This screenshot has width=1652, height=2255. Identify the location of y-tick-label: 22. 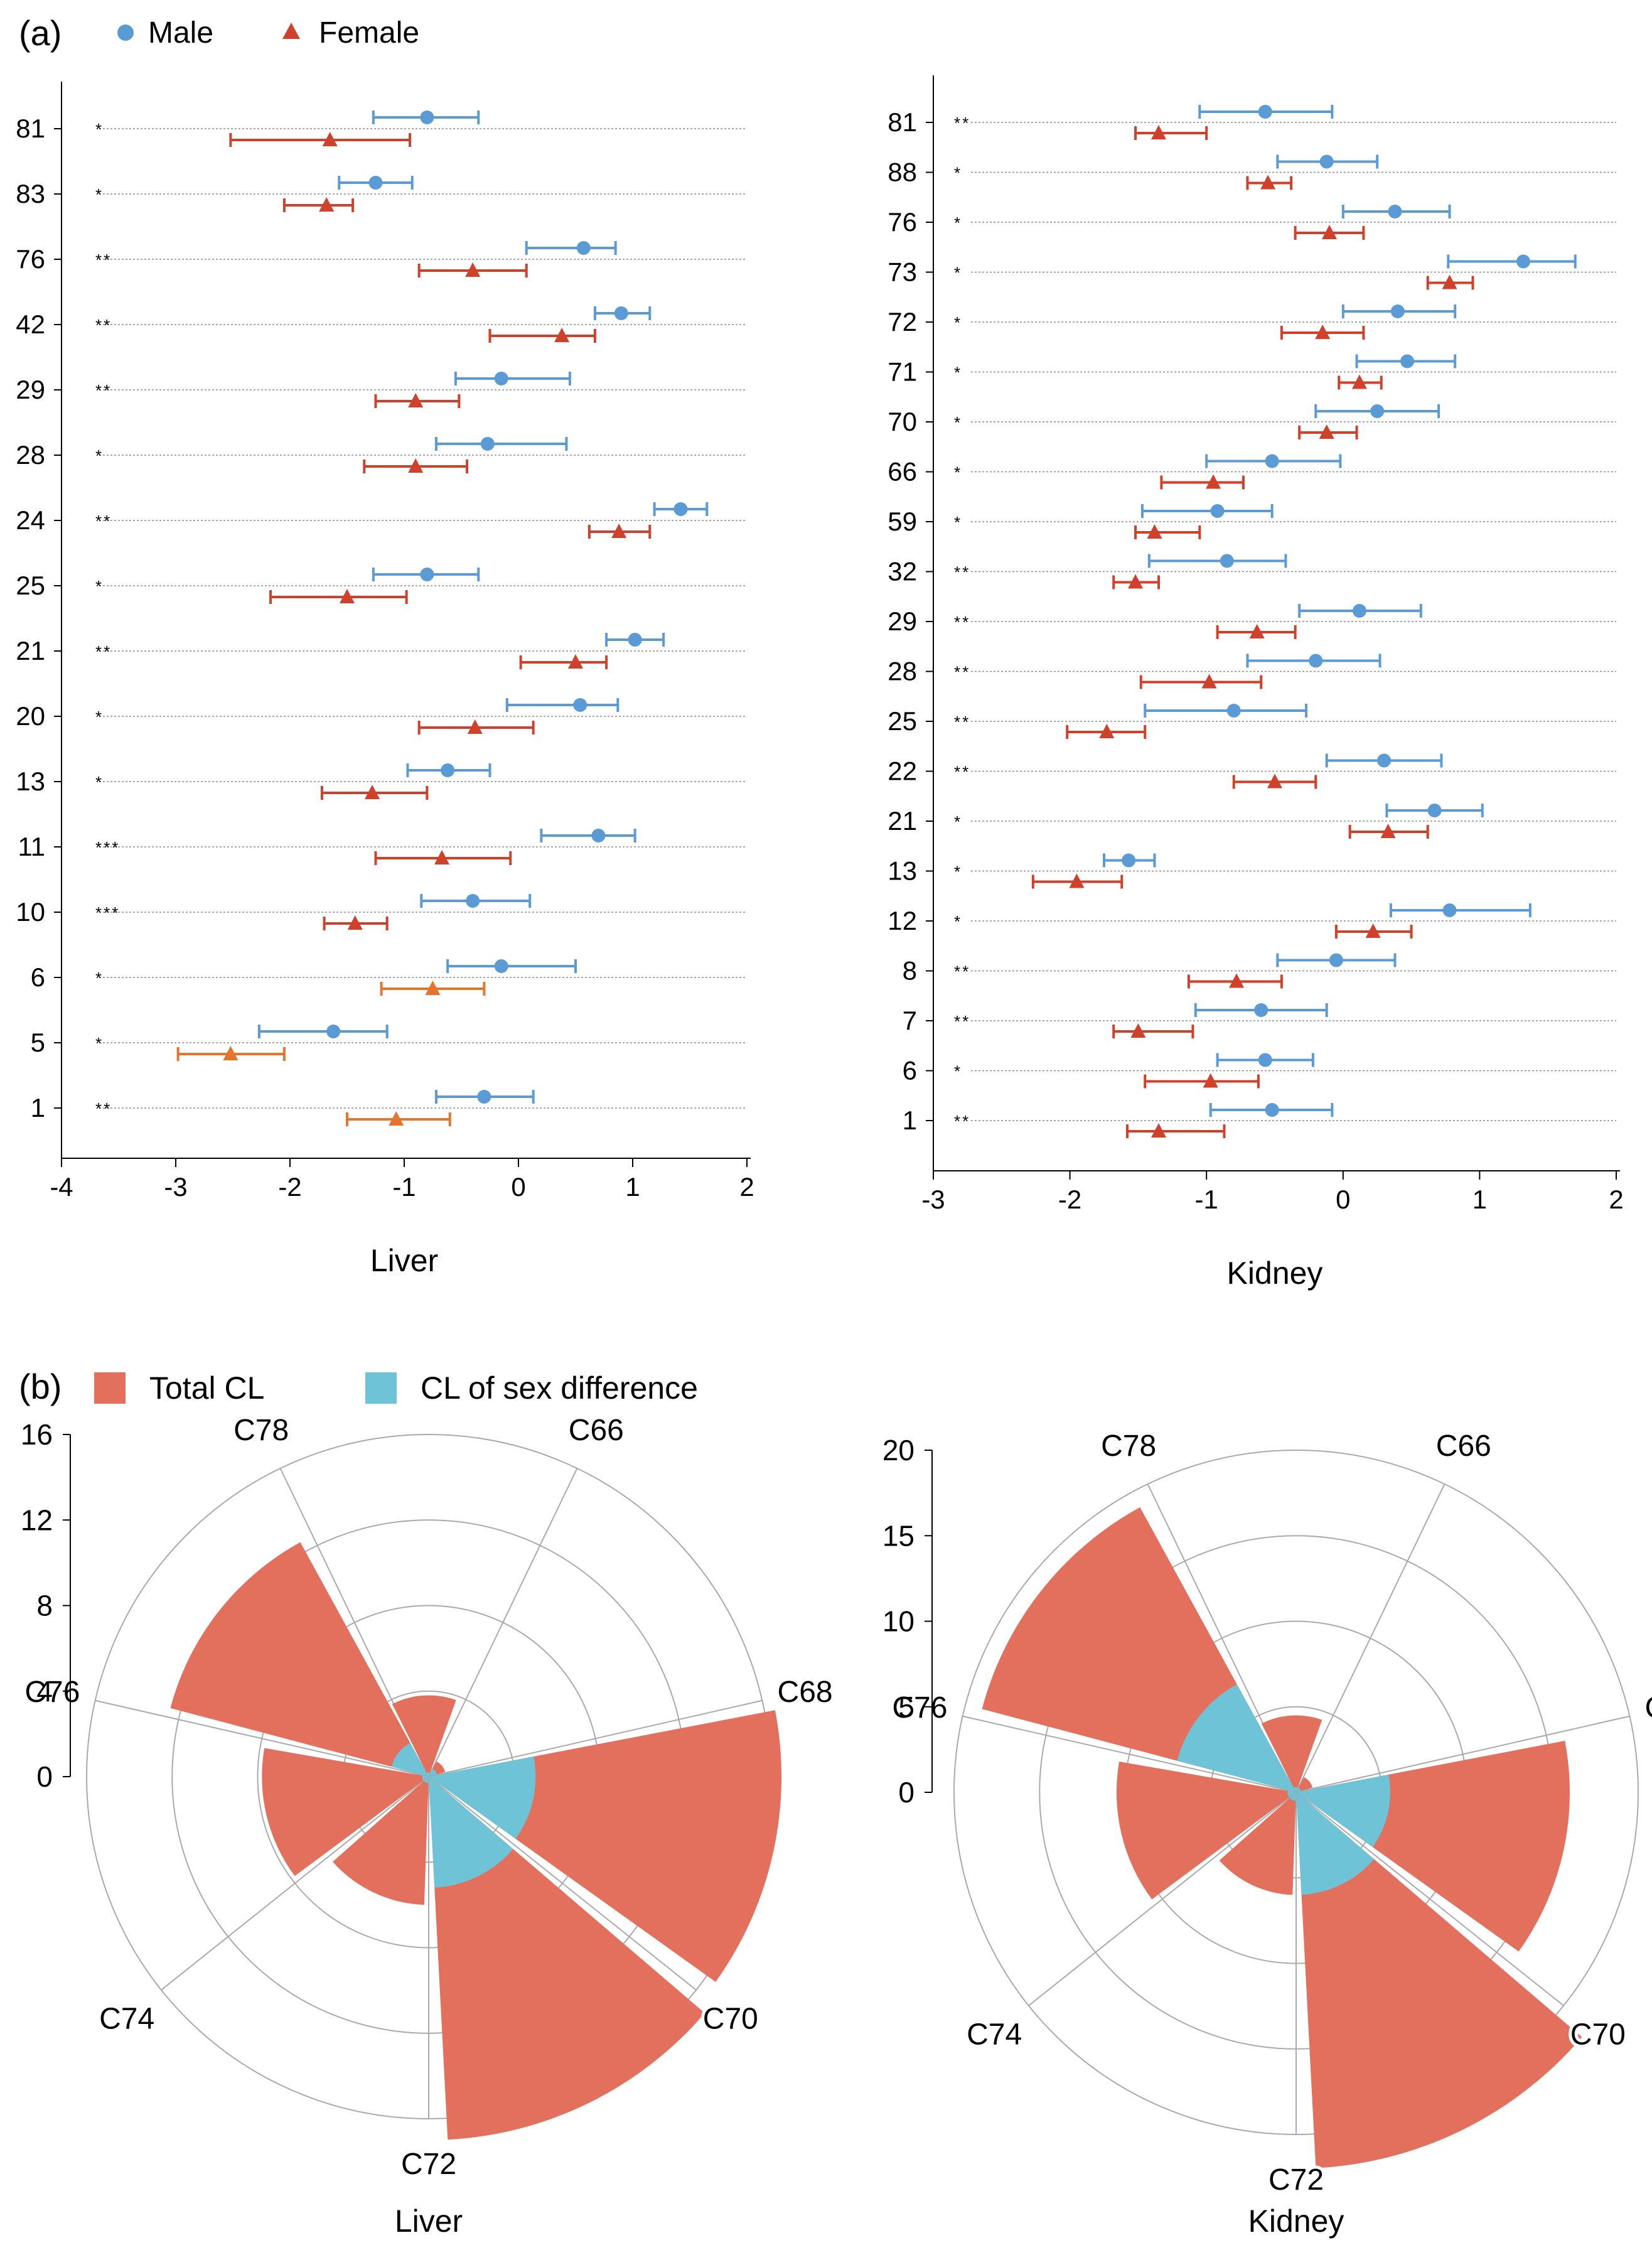
(902, 771).